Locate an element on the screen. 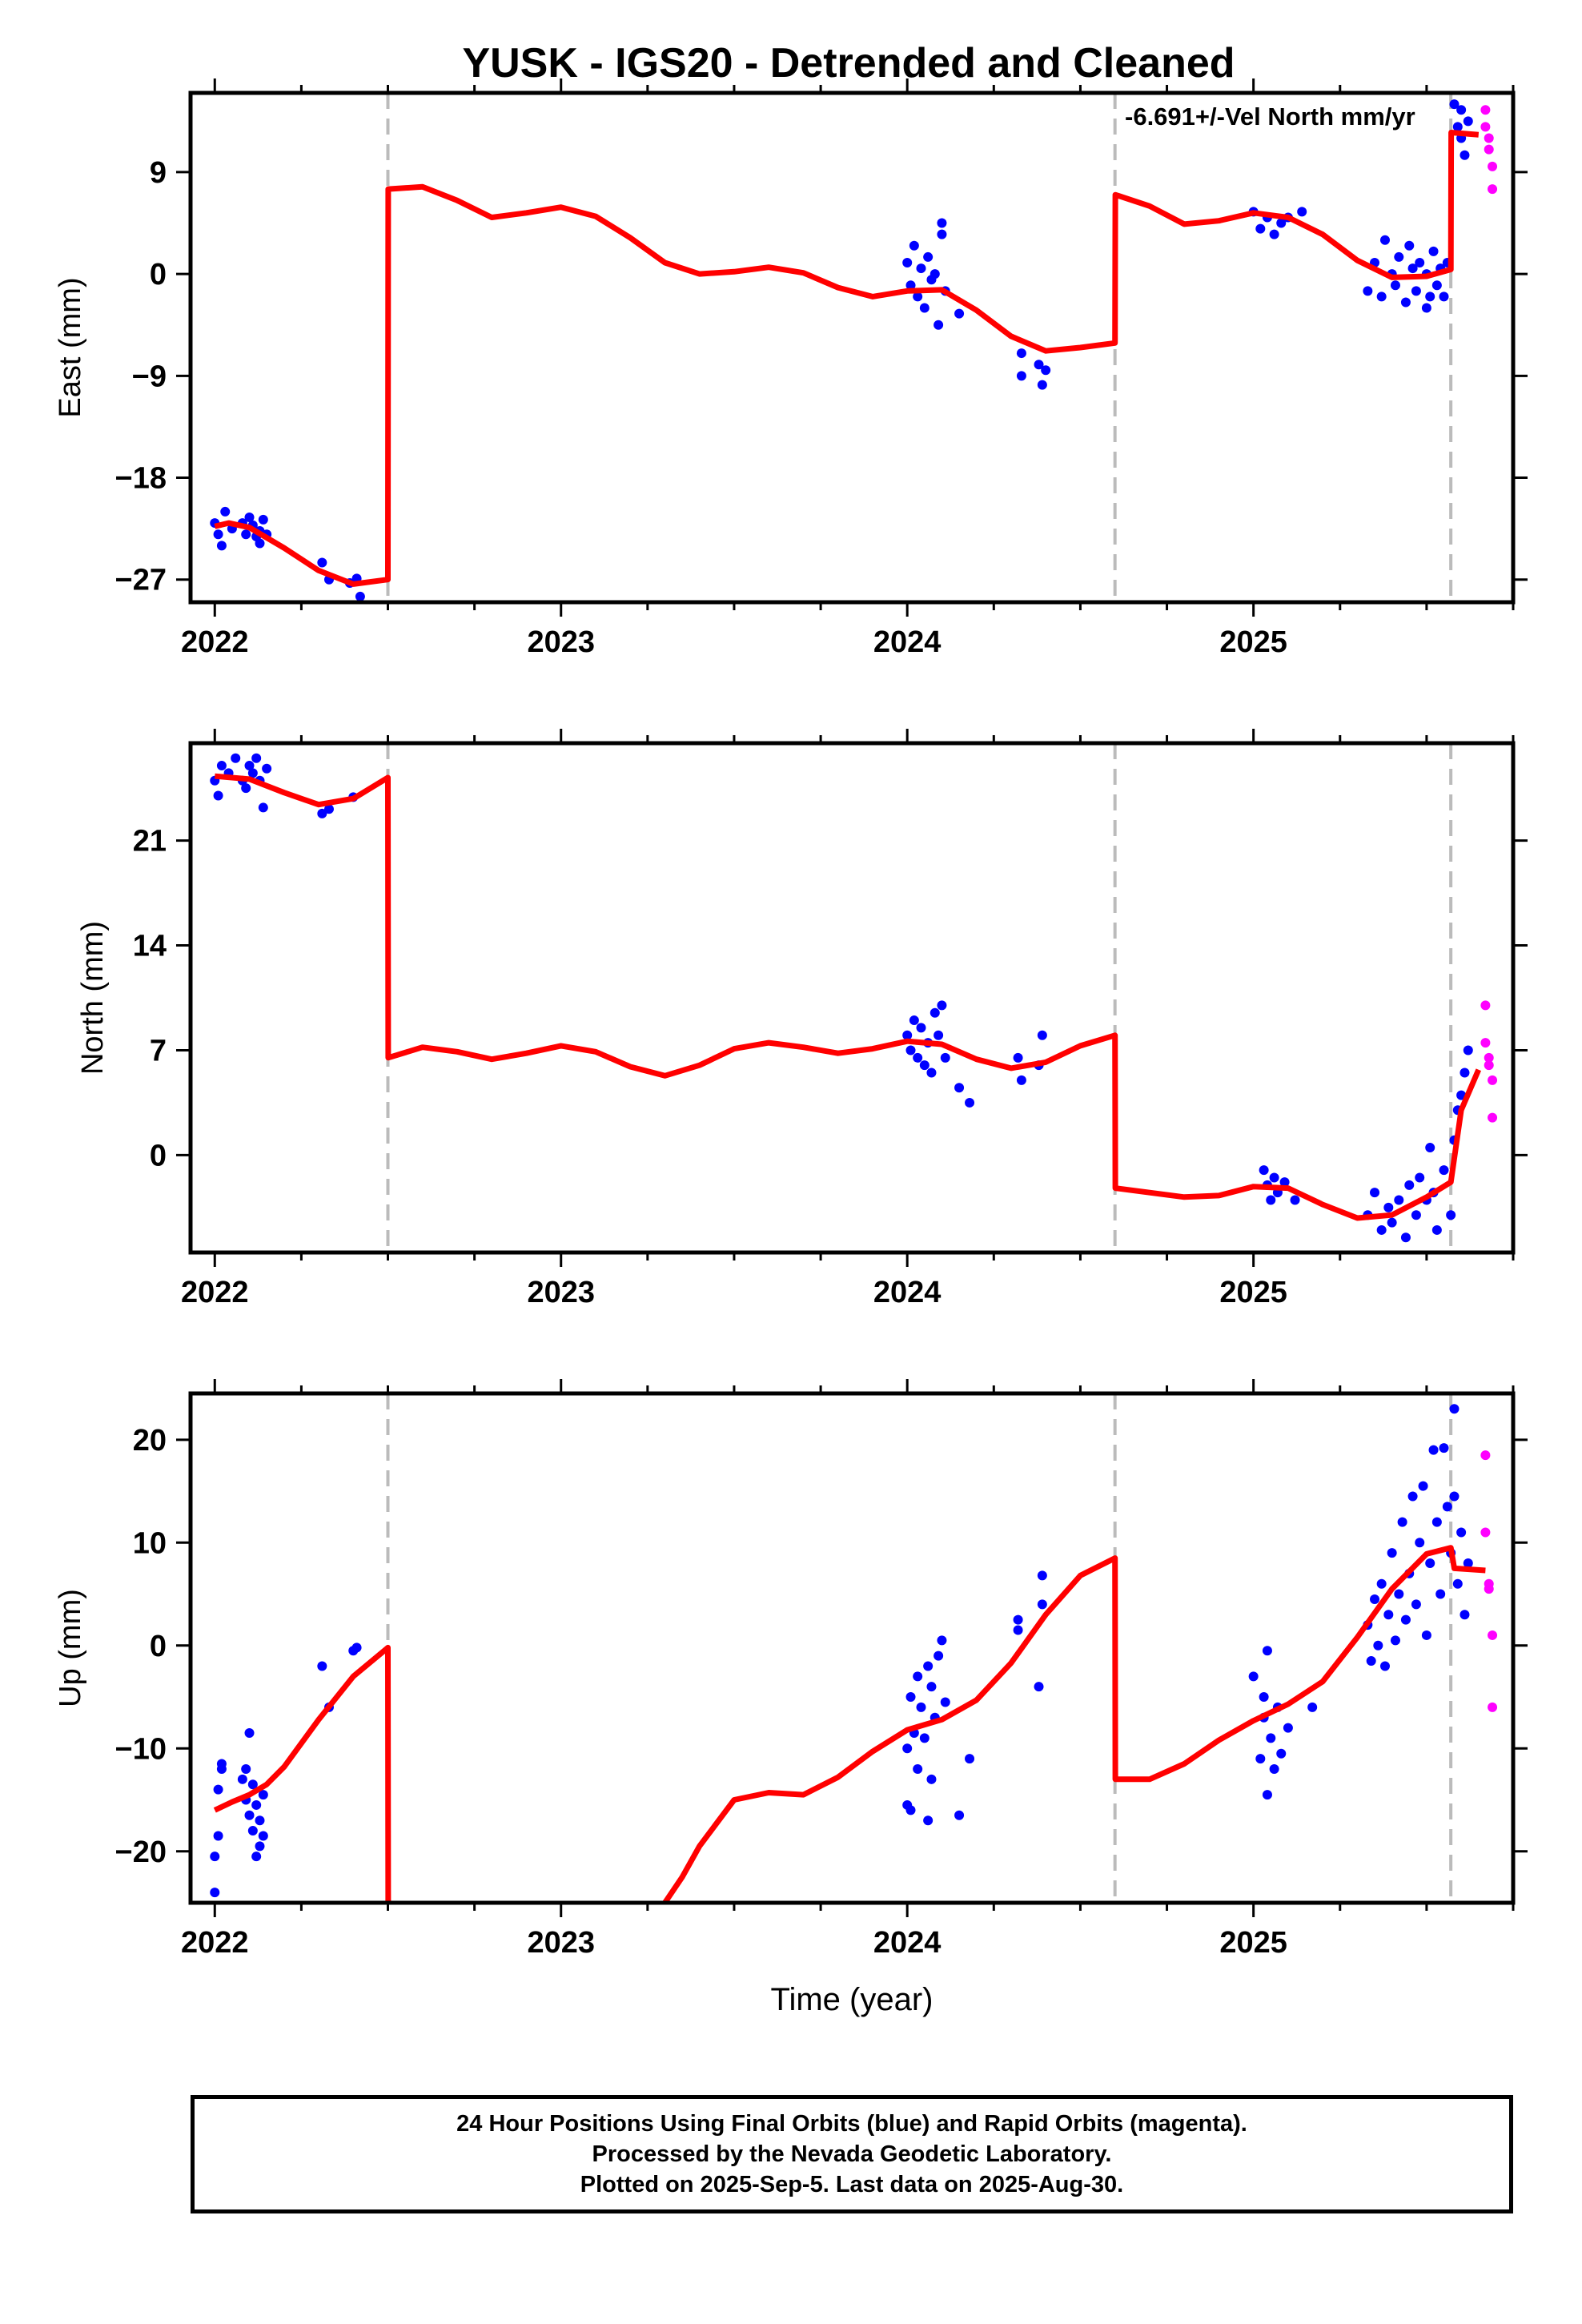 The image size is (1582, 2324). east-ytick-label: −9 is located at coordinates (149, 376).